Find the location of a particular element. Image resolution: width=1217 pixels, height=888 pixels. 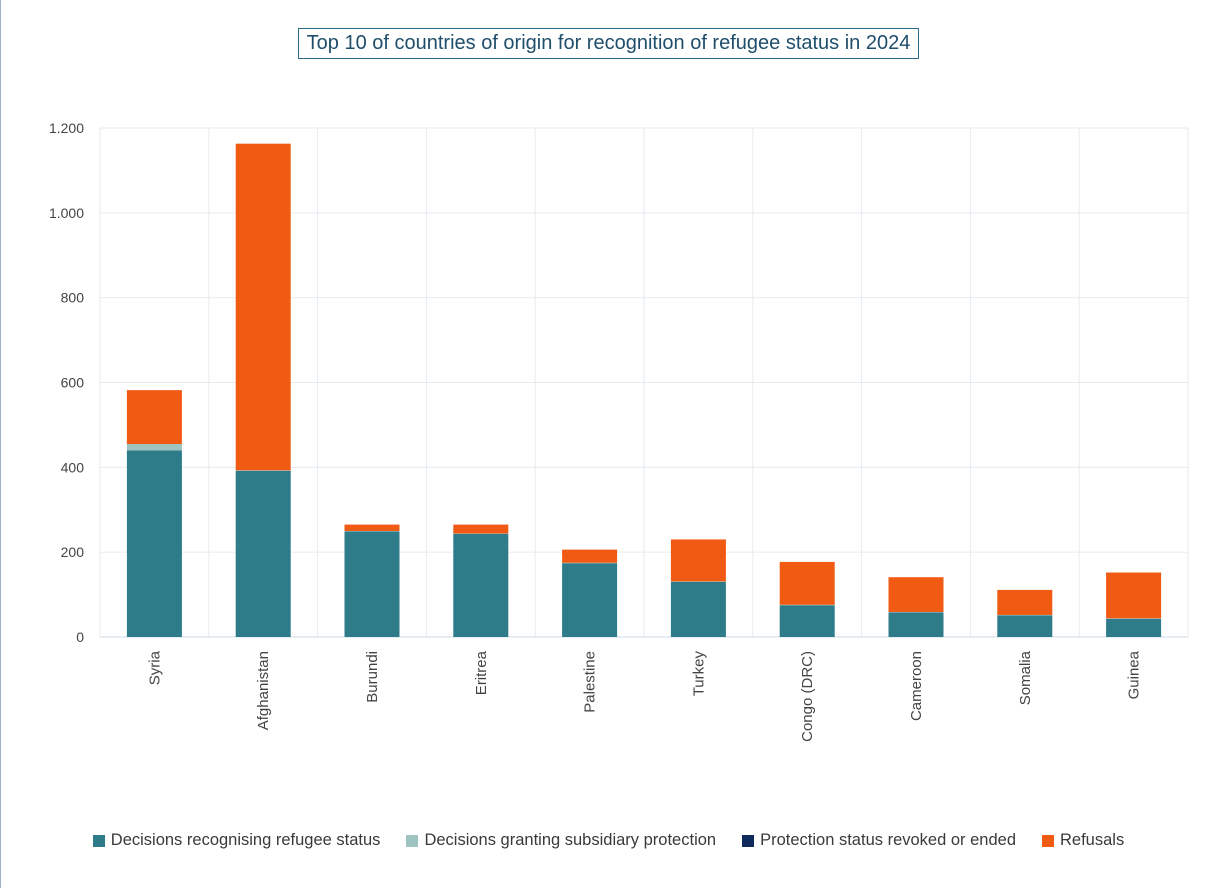

legend-item: Decisions granting subsidiary protection is located at coordinates (561, 840).